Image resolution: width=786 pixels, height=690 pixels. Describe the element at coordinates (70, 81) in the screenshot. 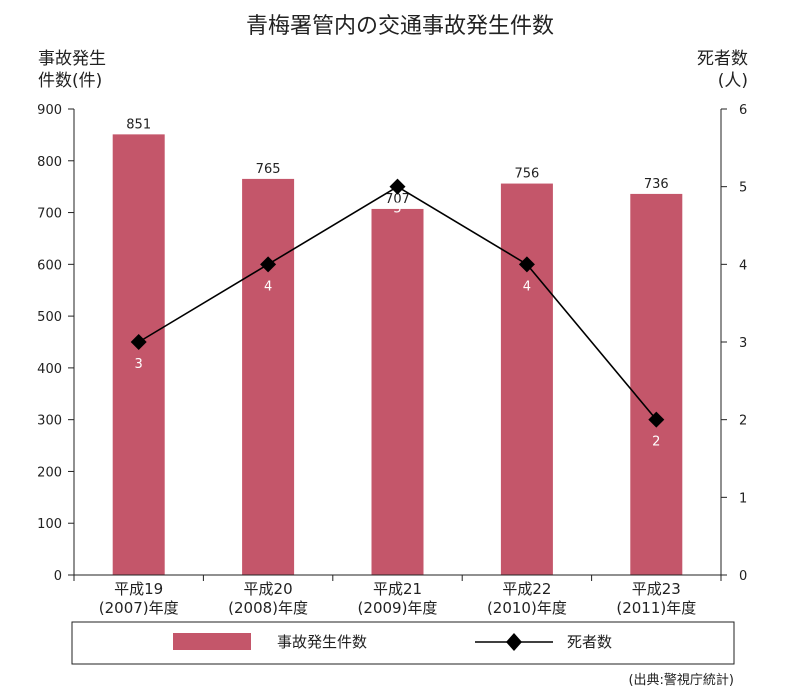

I see `left-axis-label-line2: 件数(件)` at that location.